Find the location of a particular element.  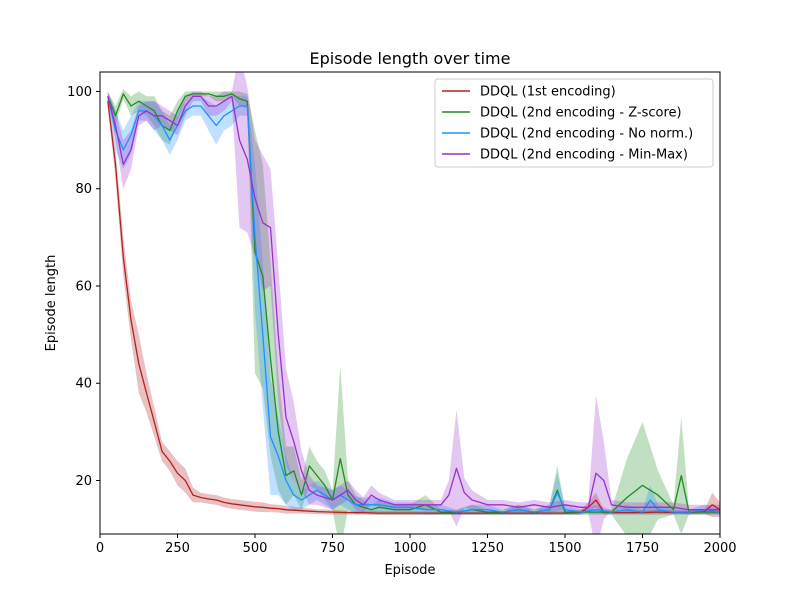

x-axis-ticks: 0 250 500 750 1000 1250 1500 1750 2000 is located at coordinates (416, 545).